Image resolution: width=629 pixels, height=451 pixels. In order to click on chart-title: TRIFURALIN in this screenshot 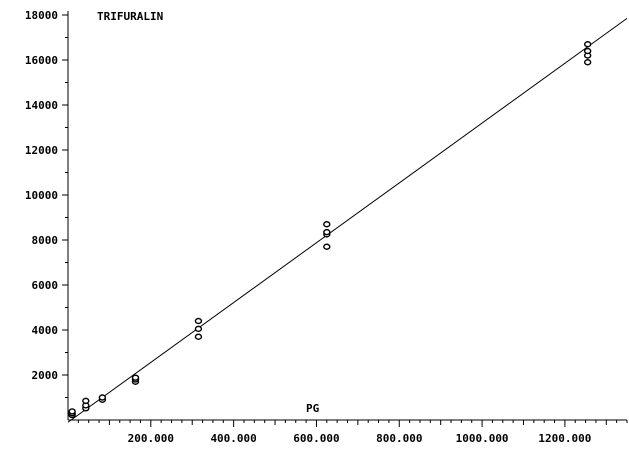, I will do `click(130, 16)`.